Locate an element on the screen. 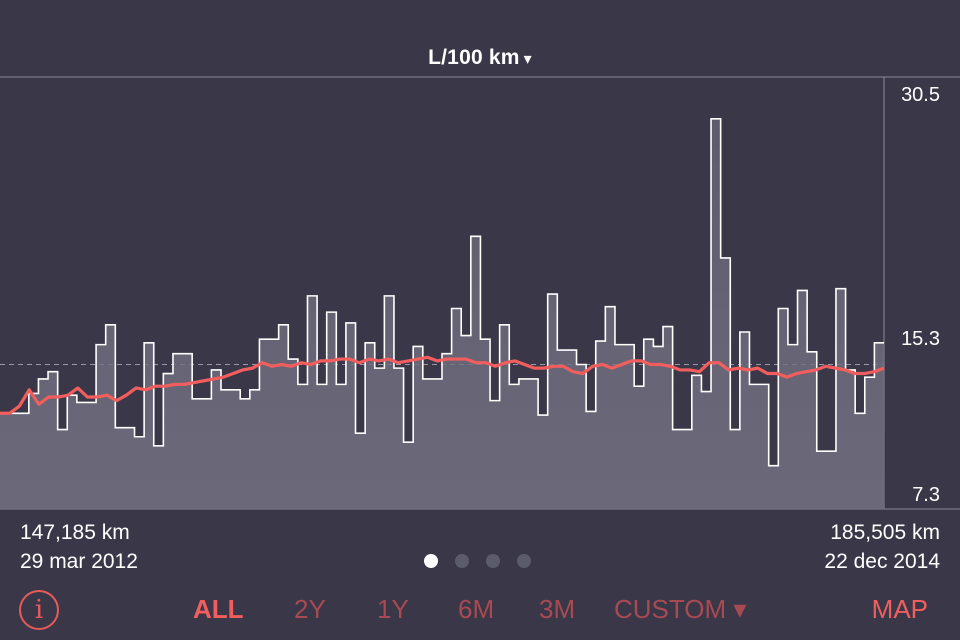 Image resolution: width=960 pixels, height=640 pixels. y-max-label: 30.5 is located at coordinates (920, 95).